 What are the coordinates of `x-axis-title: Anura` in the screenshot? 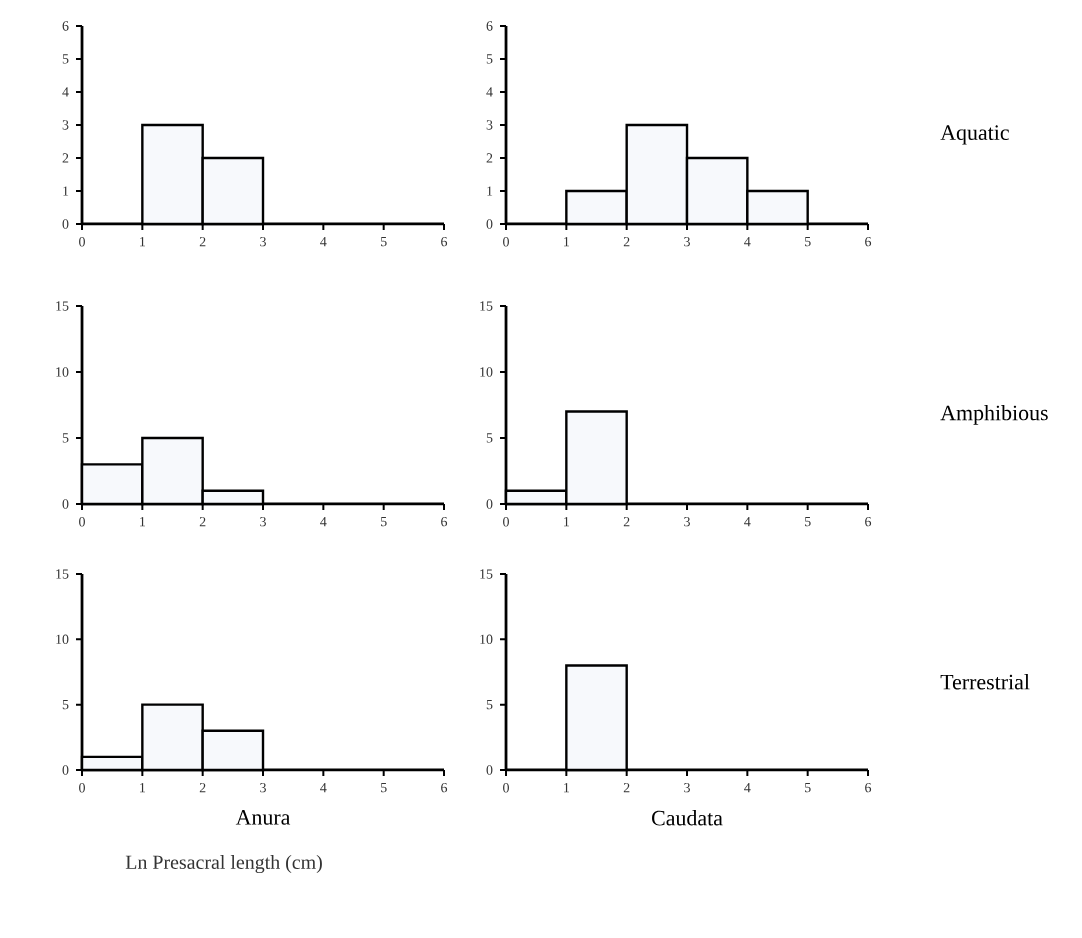 It's located at (263, 817).